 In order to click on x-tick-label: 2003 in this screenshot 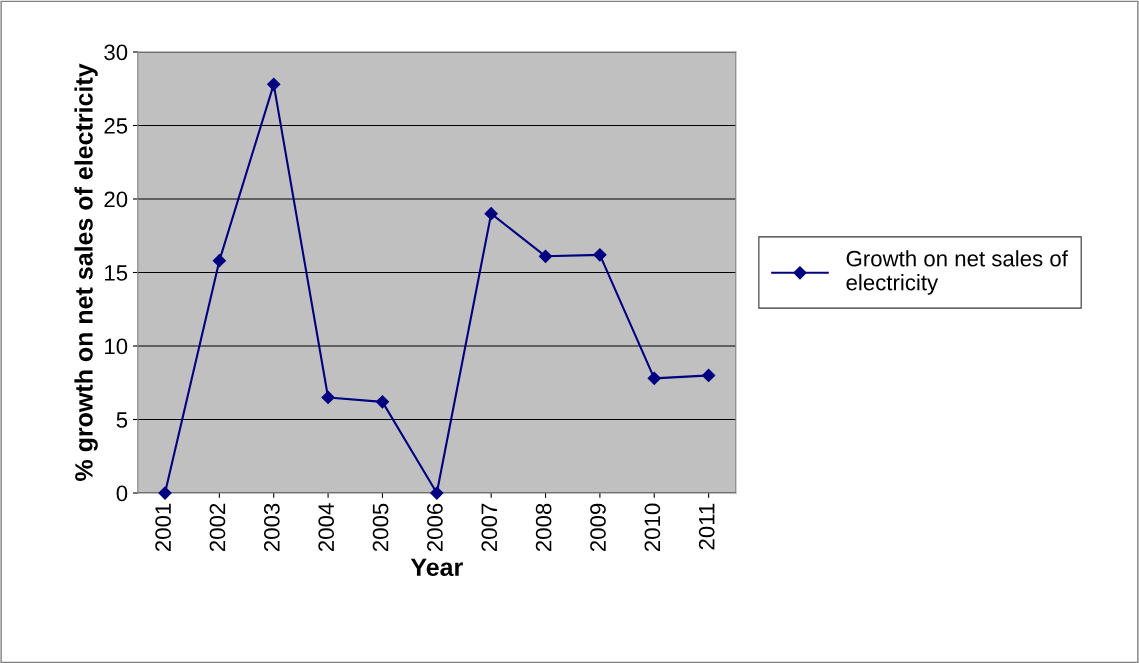, I will do `click(271, 527)`.